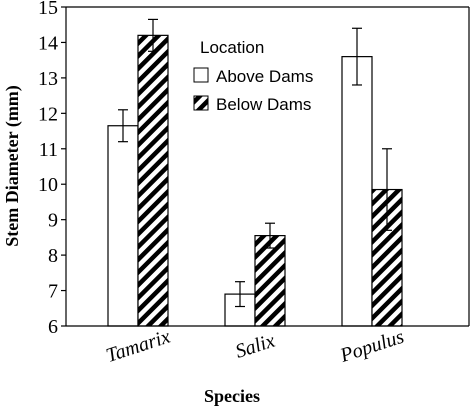  What do you see at coordinates (48, 185) in the screenshot?
I see `y-tick-label: 10` at bounding box center [48, 185].